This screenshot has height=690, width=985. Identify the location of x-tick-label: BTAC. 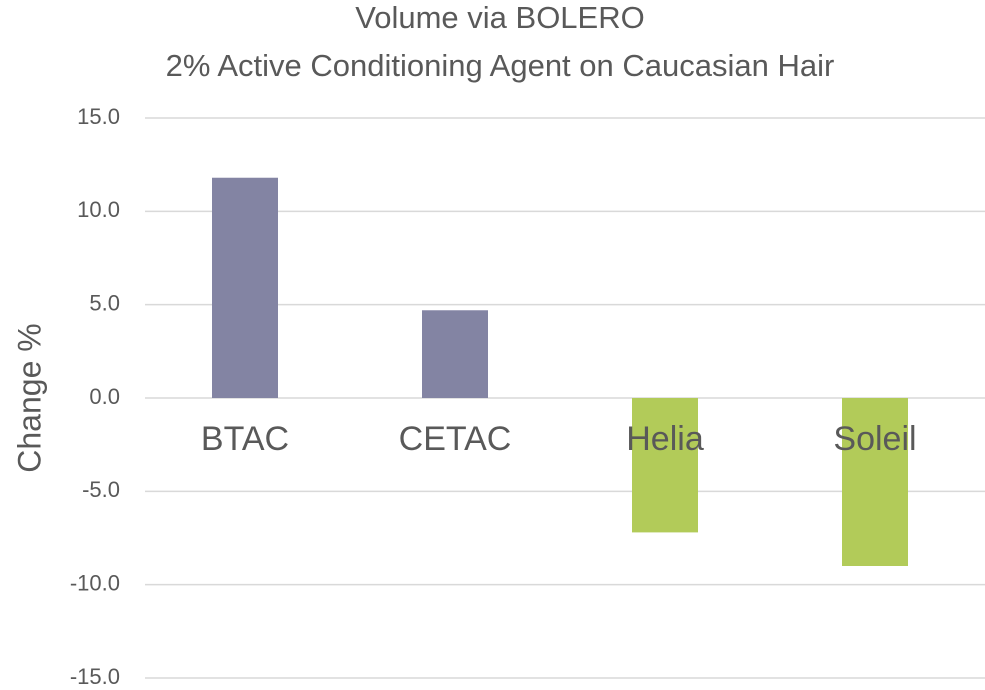
(245, 439).